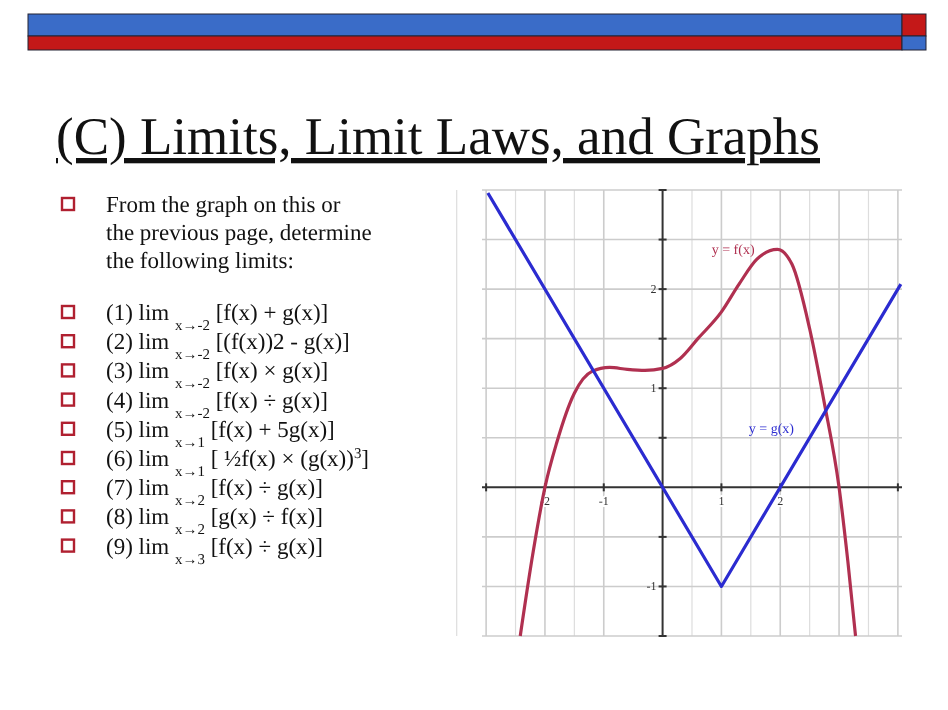 This screenshot has height=710, width=948. I want to click on text: From the graph on this or the previous page, determine the following limits:, so click(239, 234).